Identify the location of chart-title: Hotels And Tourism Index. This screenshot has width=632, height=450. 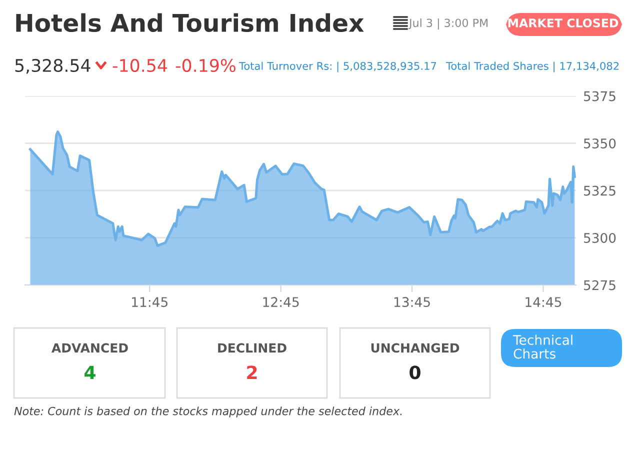
(190, 22).